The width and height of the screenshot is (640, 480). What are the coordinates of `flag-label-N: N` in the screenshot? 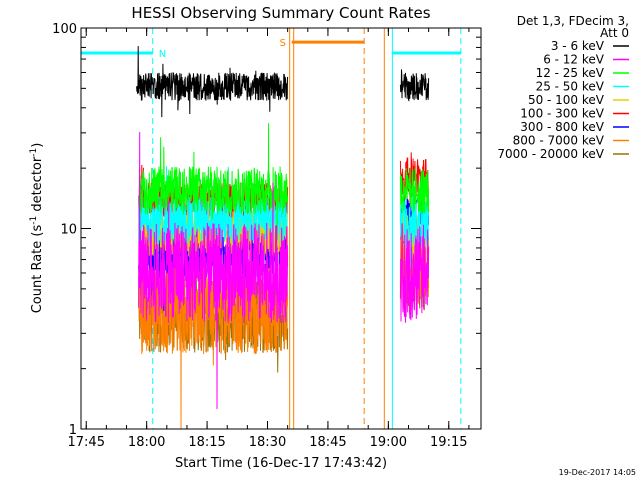 It's located at (162, 54).